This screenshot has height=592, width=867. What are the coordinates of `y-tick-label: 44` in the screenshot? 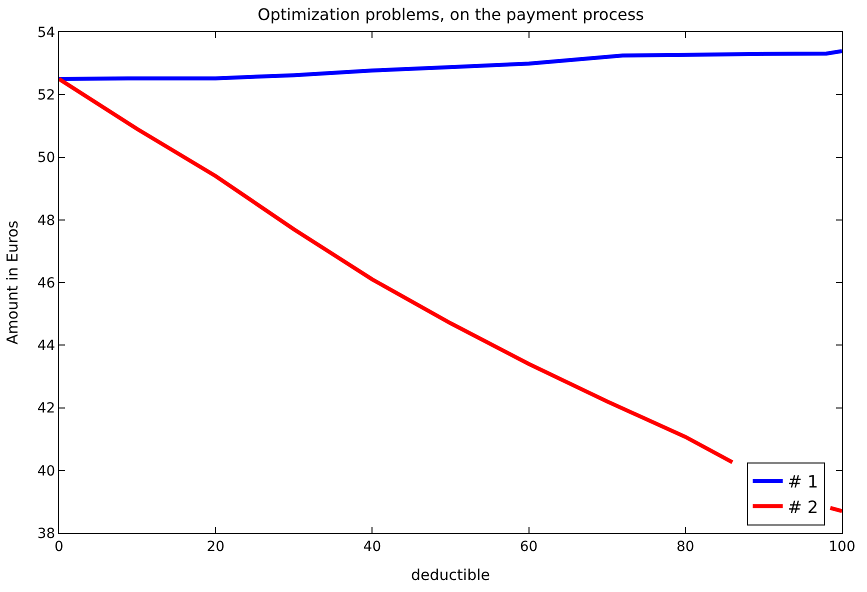 It's located at (46, 346).